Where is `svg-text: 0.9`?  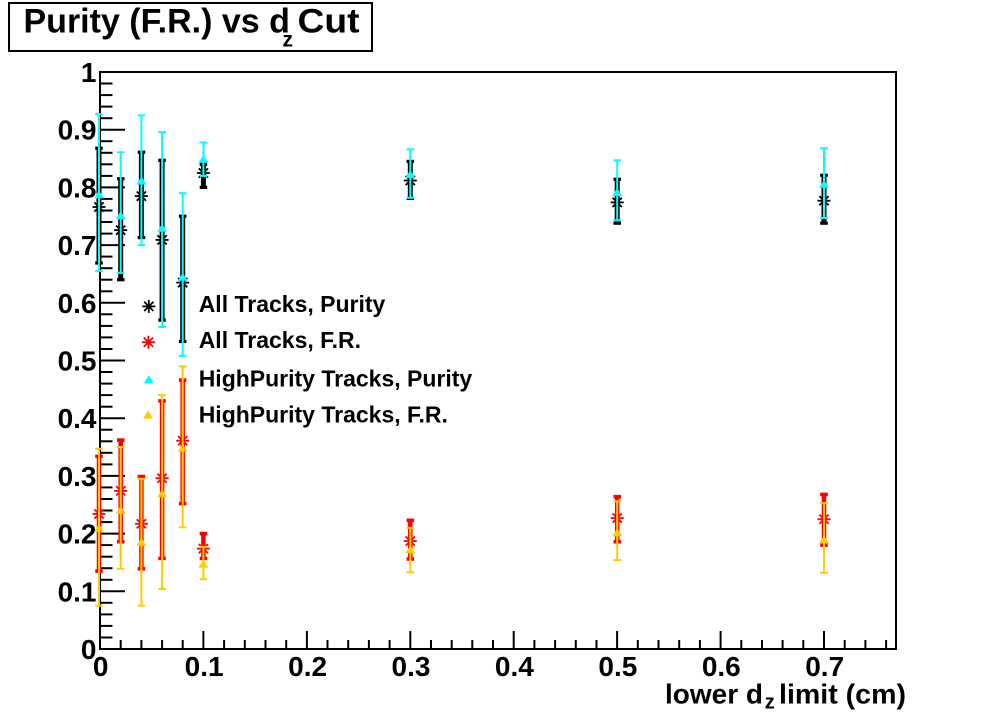 svg-text: 0.9 is located at coordinates (77, 130).